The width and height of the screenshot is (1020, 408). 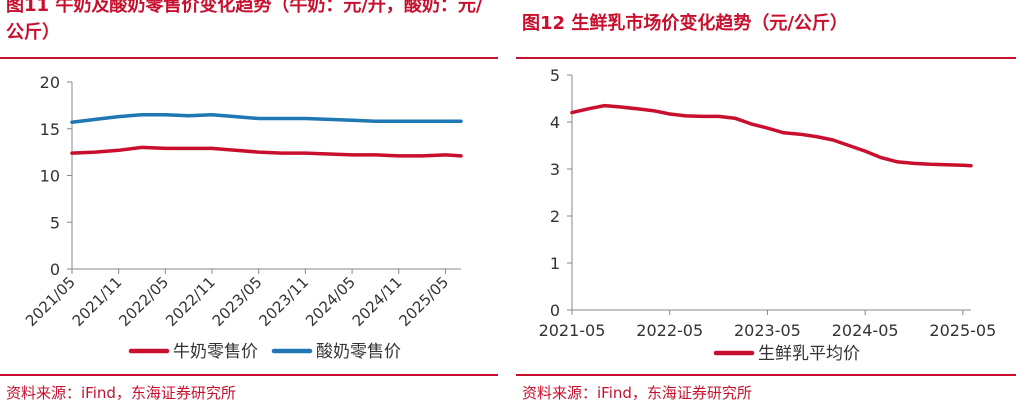 I want to click on right-y-tick-label: 5, so click(x=555, y=75).